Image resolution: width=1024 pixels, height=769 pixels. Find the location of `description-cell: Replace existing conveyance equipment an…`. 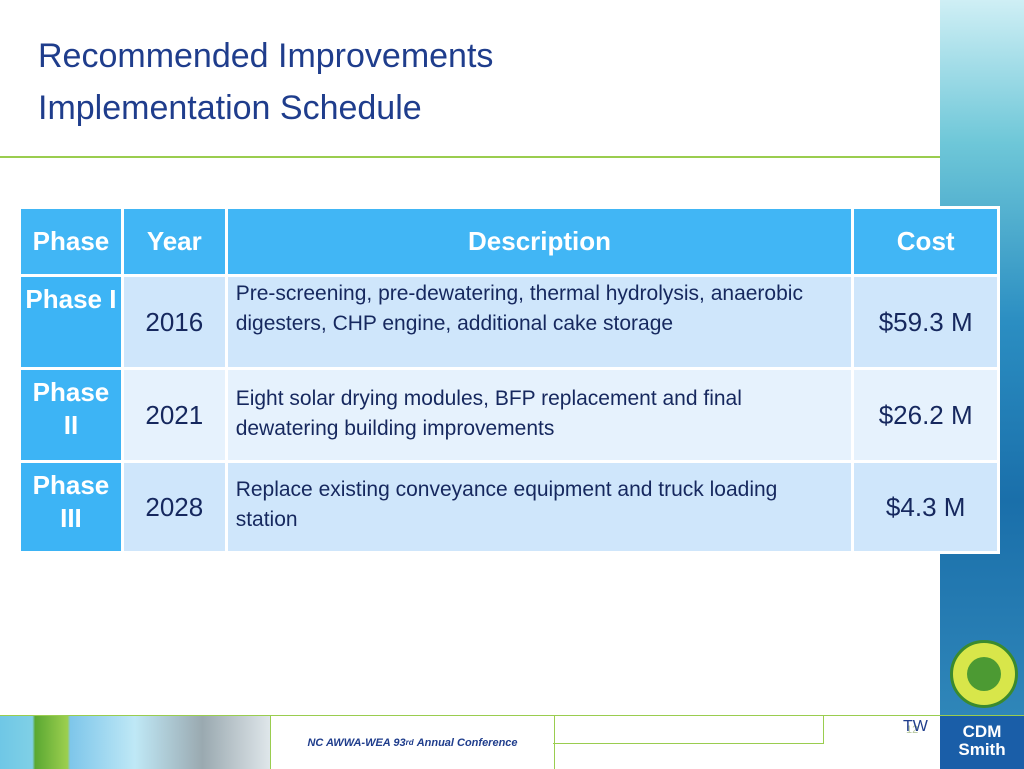

description-cell: Replace existing conveyance equipment an… is located at coordinates (539, 507).